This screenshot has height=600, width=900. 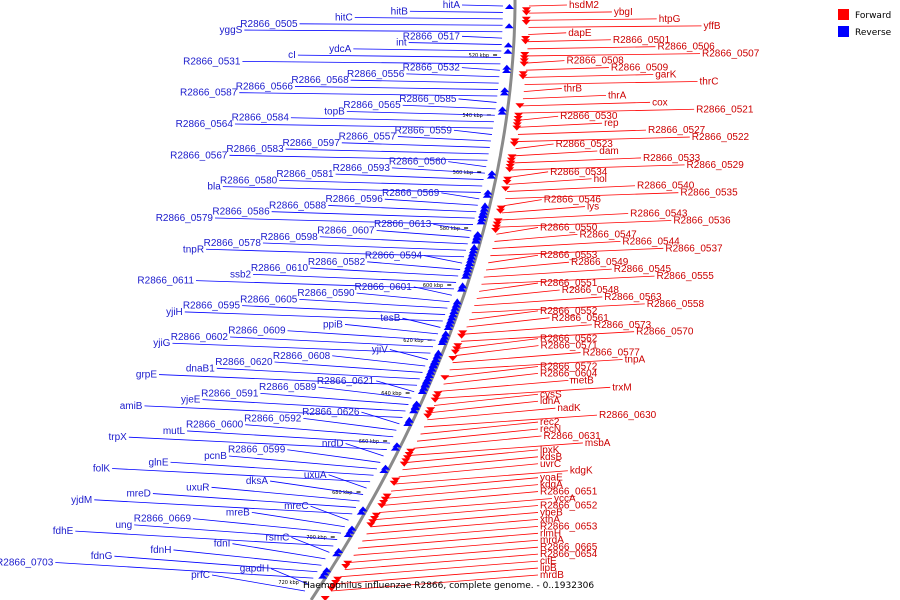 What do you see at coordinates (231, 30) in the screenshot?
I see `reverse-gene-label: yggS` at bounding box center [231, 30].